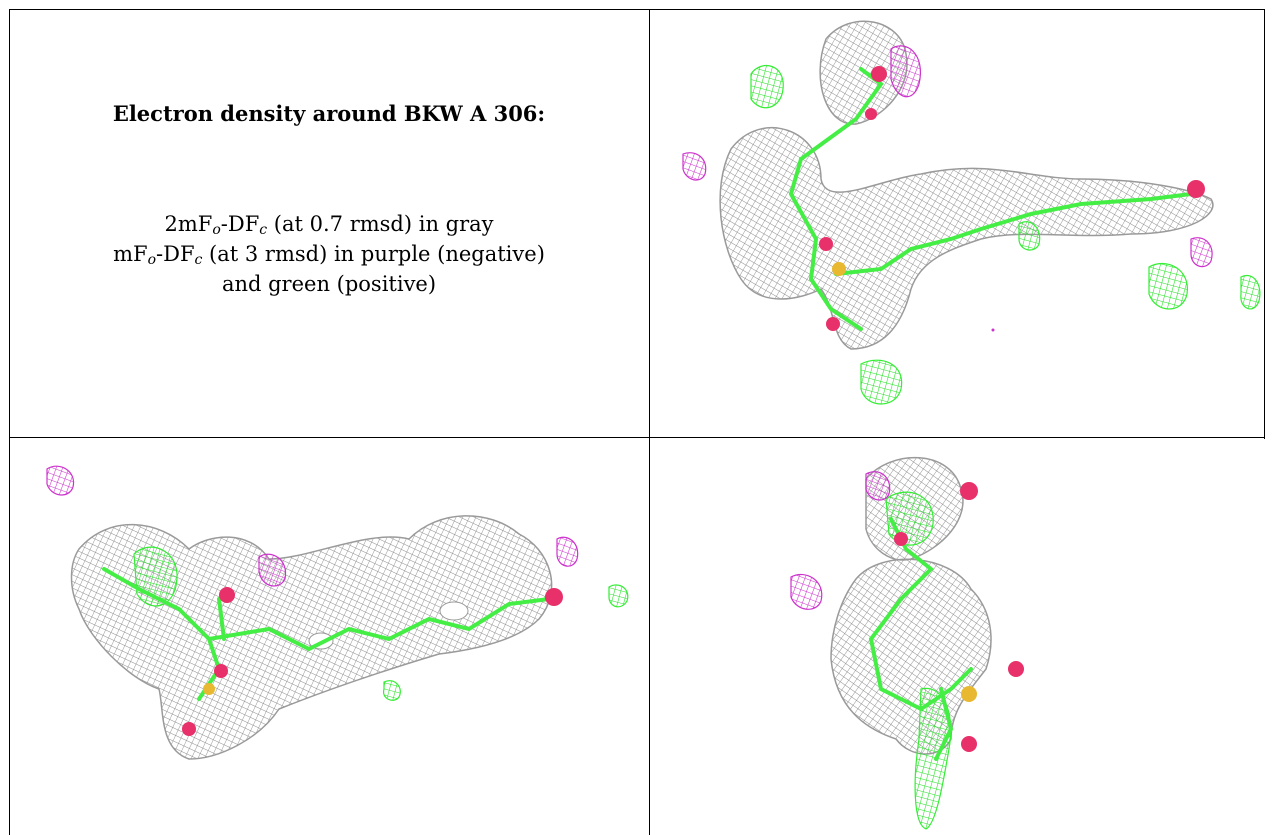  Describe the element at coordinates (1264, 224) in the screenshot. I see `table-border-right` at that location.